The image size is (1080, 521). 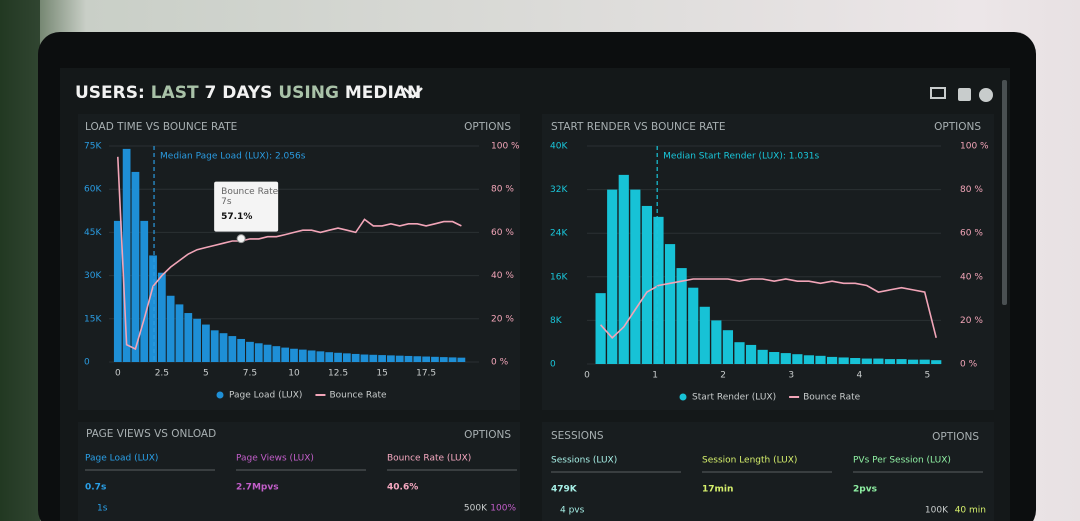 What do you see at coordinates (1004, 192) in the screenshot?
I see `scrollbar` at bounding box center [1004, 192].